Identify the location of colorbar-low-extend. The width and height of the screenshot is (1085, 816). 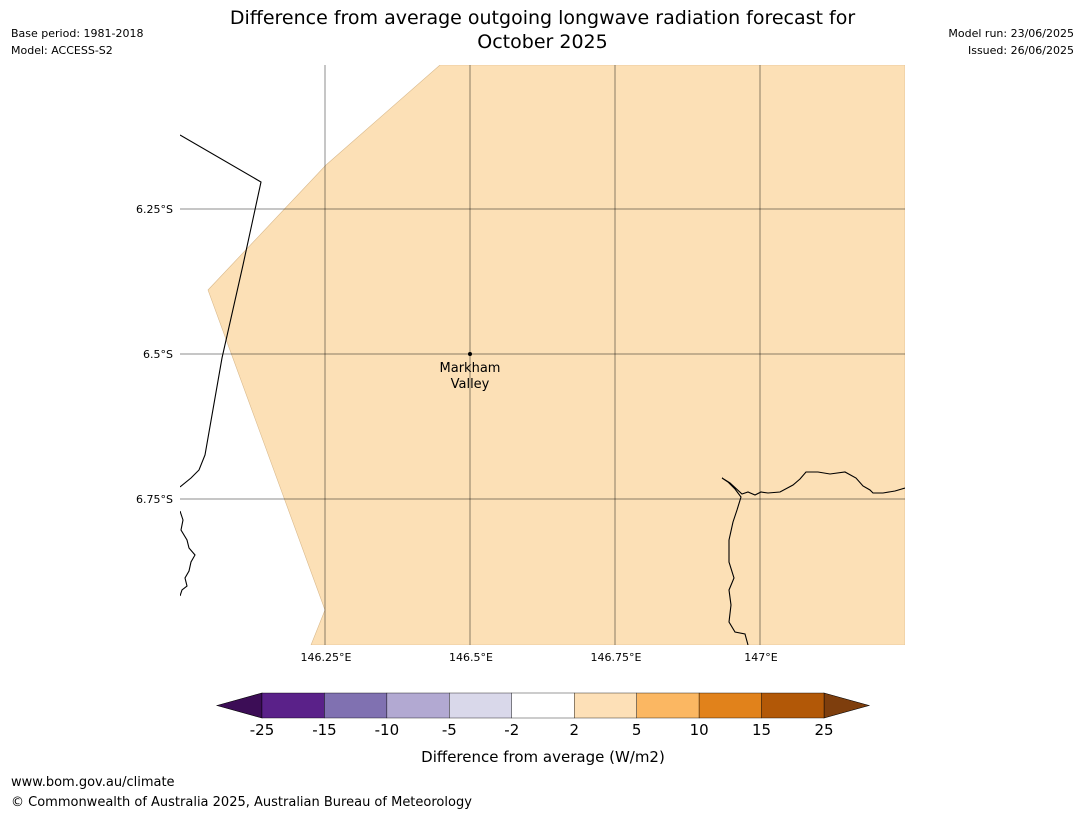
(239, 705).